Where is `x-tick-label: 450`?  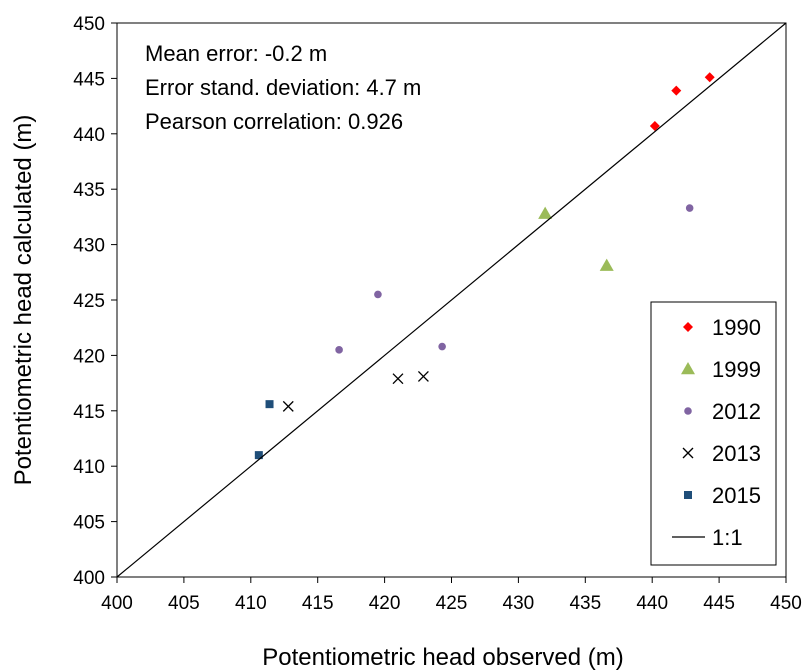
x-tick-label: 450 is located at coordinates (786, 603).